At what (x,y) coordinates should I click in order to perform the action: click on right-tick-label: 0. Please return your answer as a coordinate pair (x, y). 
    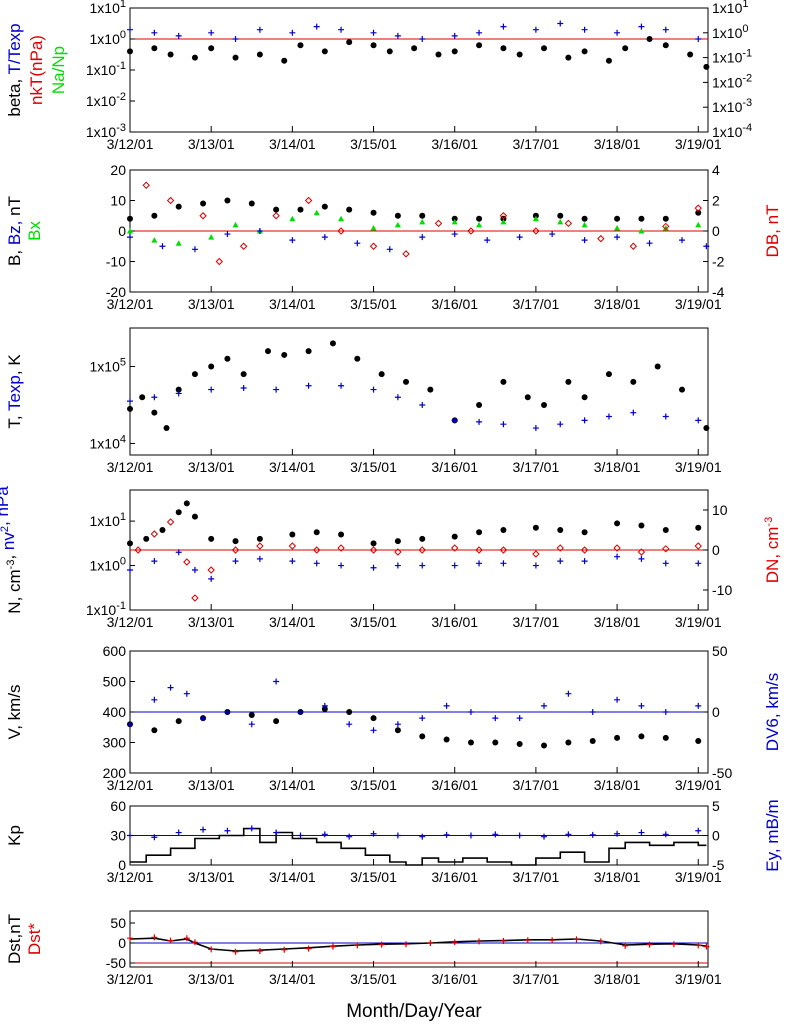
    Looking at the image, I should click on (716, 550).